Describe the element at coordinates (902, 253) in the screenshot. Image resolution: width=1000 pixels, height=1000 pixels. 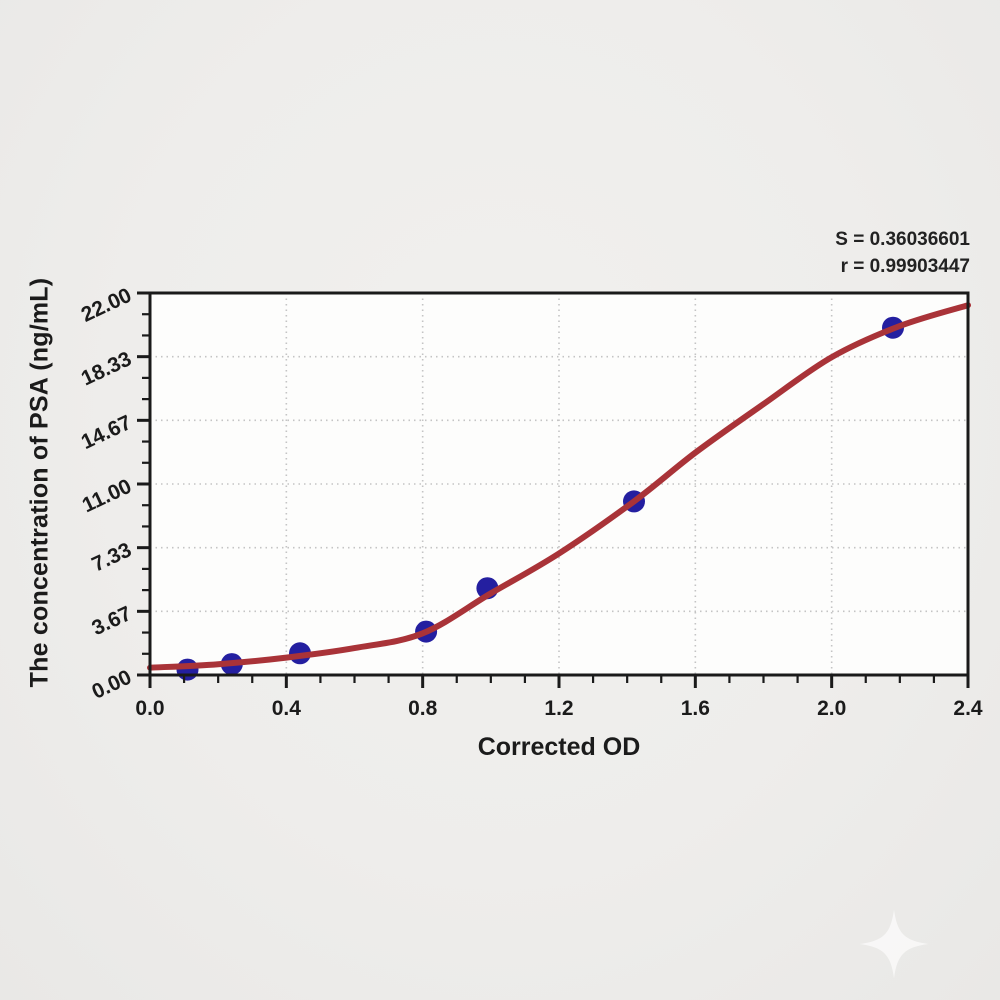
I see `fit-statistics: S = 0.36036601 r = 0.99903447` at that location.